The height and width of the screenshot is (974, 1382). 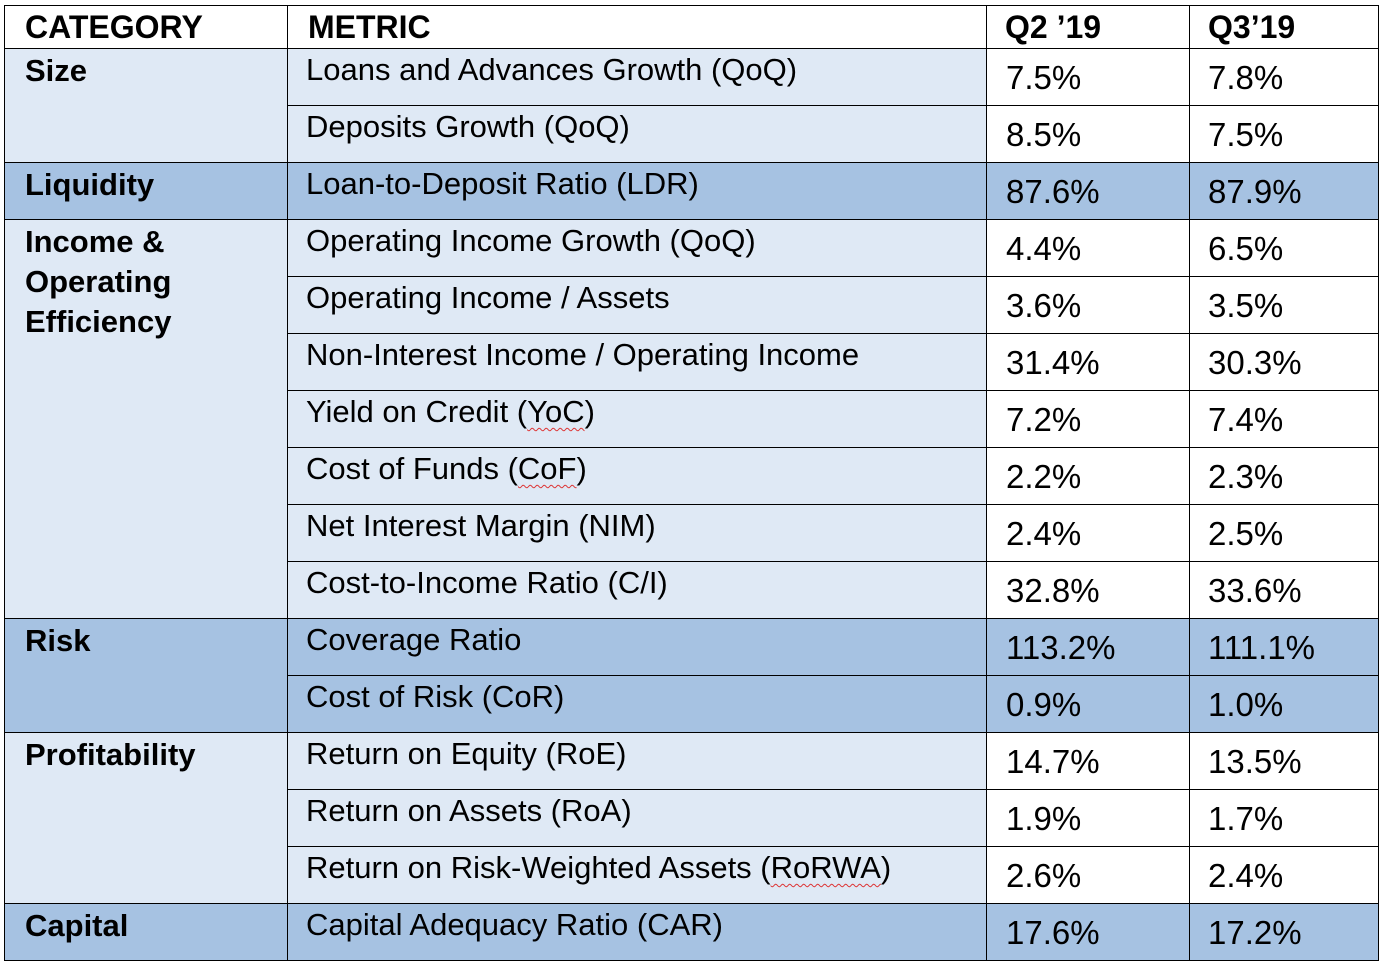 What do you see at coordinates (1284, 362) in the screenshot?
I see `q3-value-cell: 30.3%` at bounding box center [1284, 362].